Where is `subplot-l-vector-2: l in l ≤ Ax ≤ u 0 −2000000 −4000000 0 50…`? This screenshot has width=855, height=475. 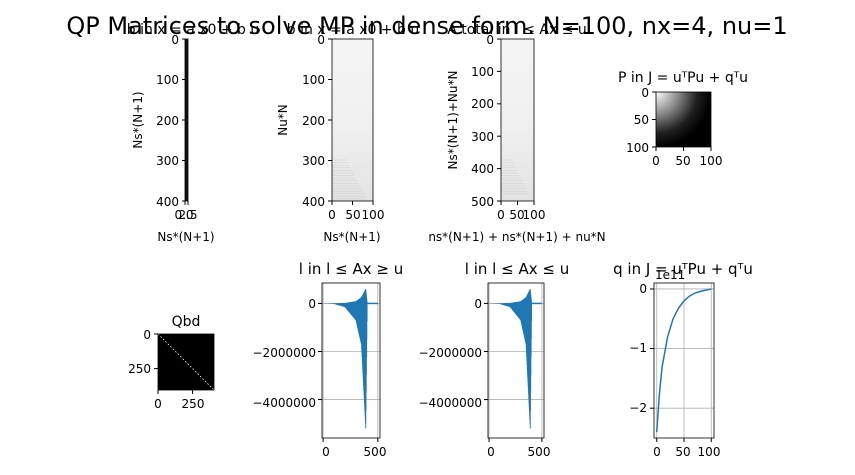
subplot-l-vector-2: l in l ≤ Ax ≤ u 0 −2000000 −4000000 0 50… is located at coordinates (494, 359).